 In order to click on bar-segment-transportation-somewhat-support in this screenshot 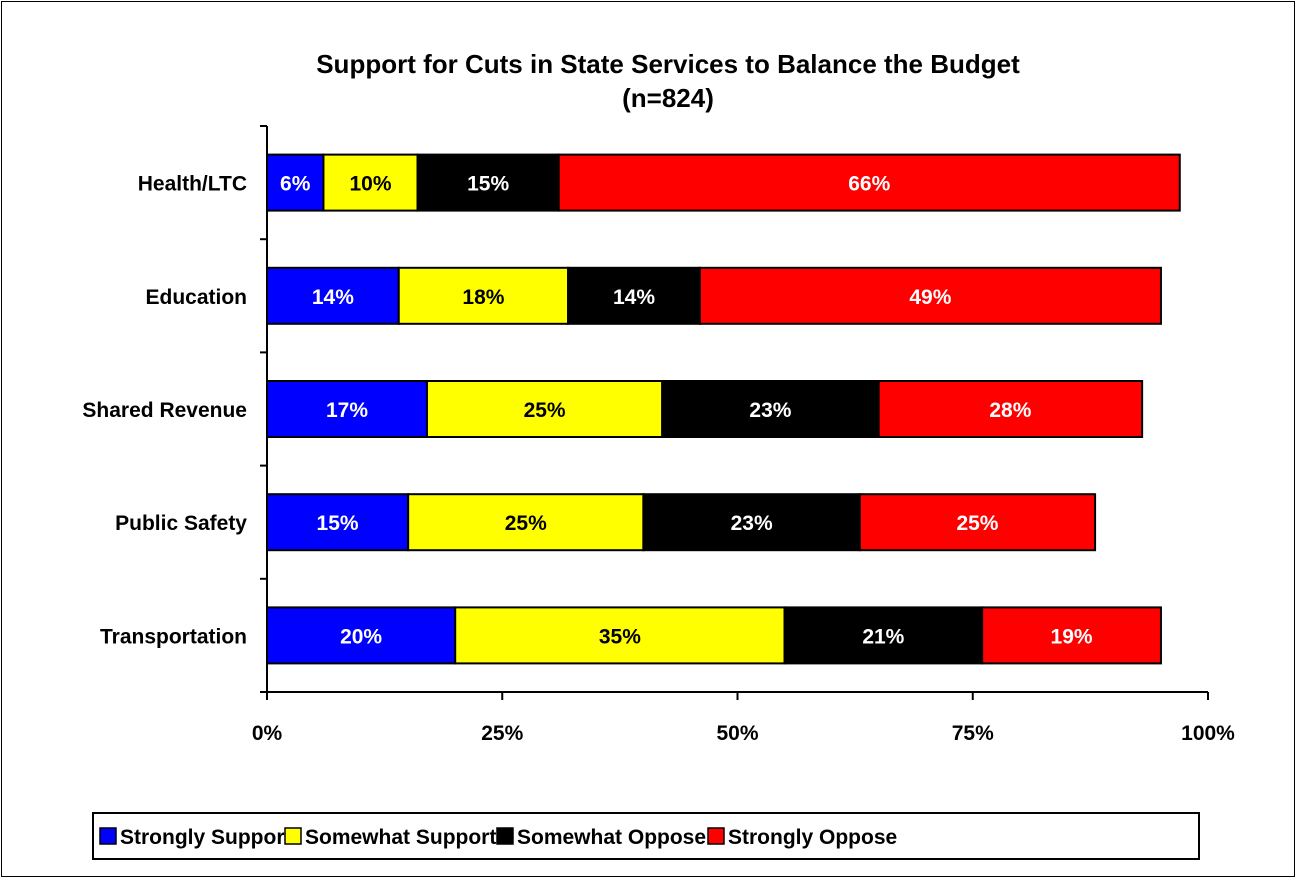, I will do `click(620, 635)`.